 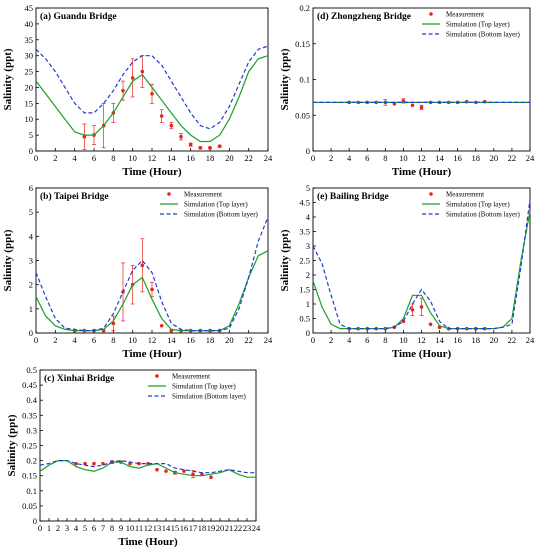 What do you see at coordinates (304, 203) in the screenshot?
I see `y-tick-label: 4.5` at bounding box center [304, 203].